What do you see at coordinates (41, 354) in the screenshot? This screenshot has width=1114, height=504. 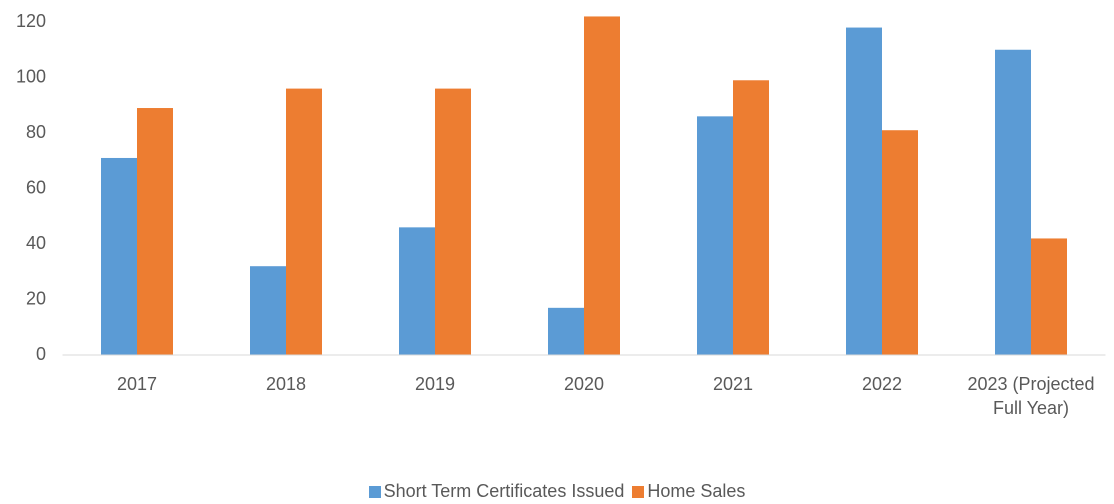 I see `y-tick-label: 0` at bounding box center [41, 354].